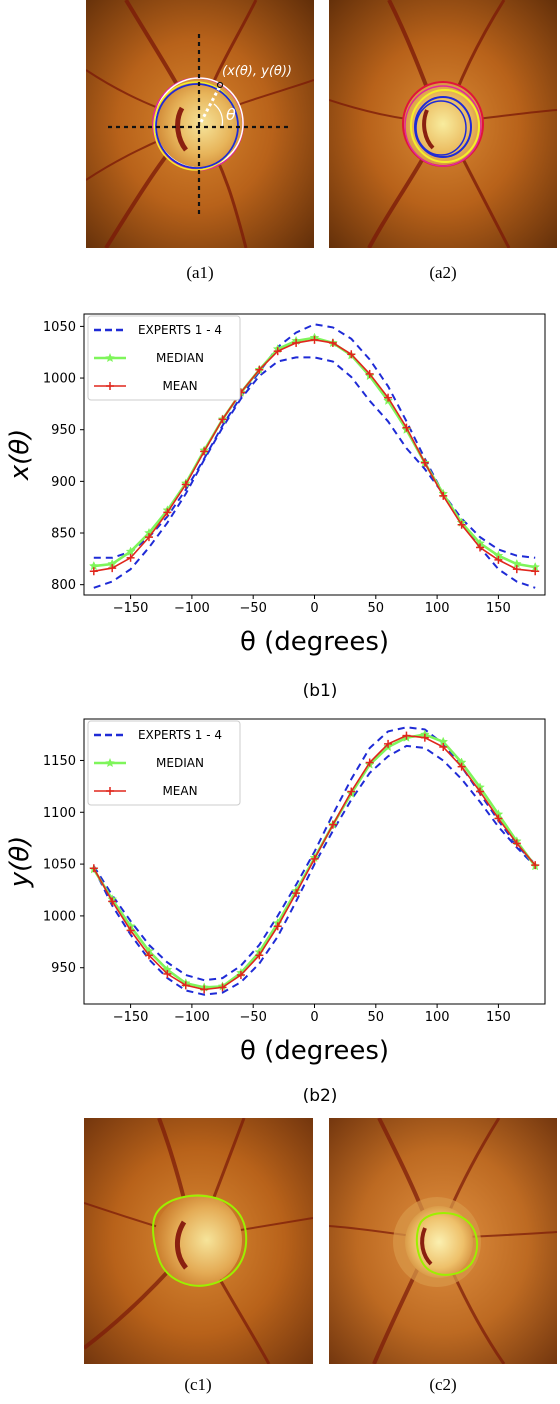 This screenshot has height=1404, width=560. Describe the element at coordinates (320, 690) in the screenshot. I see `panel-label-b1: (b1)` at that location.